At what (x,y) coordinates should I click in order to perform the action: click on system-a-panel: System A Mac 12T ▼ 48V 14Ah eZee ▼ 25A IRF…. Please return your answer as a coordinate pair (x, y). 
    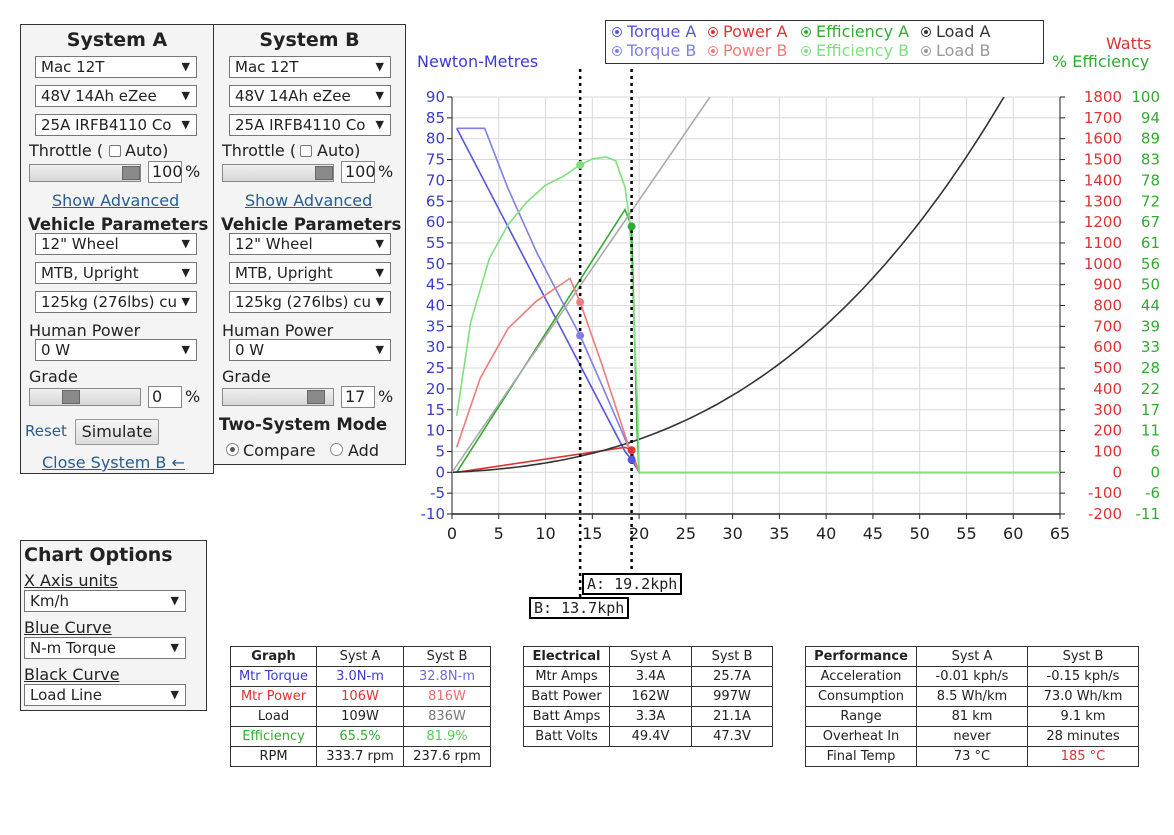
    Looking at the image, I should click on (117, 249).